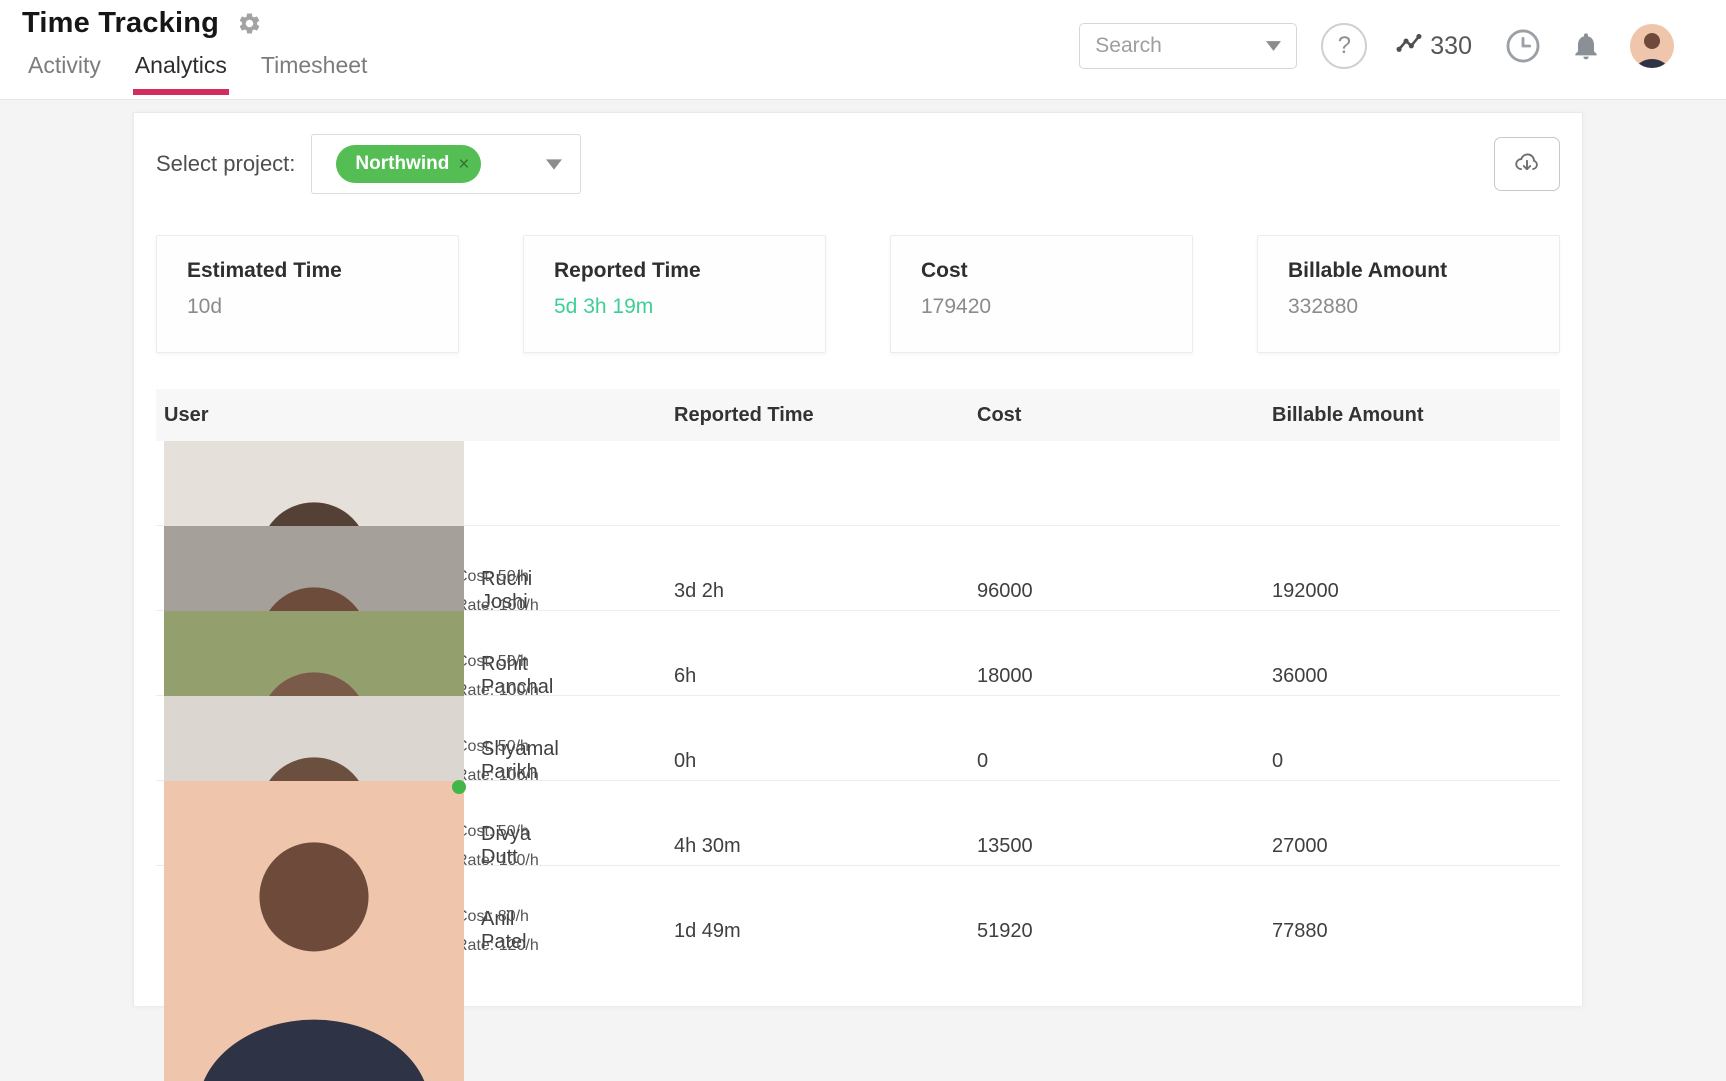 This screenshot has width=1726, height=1081. I want to click on search-box, so click(1188, 46).